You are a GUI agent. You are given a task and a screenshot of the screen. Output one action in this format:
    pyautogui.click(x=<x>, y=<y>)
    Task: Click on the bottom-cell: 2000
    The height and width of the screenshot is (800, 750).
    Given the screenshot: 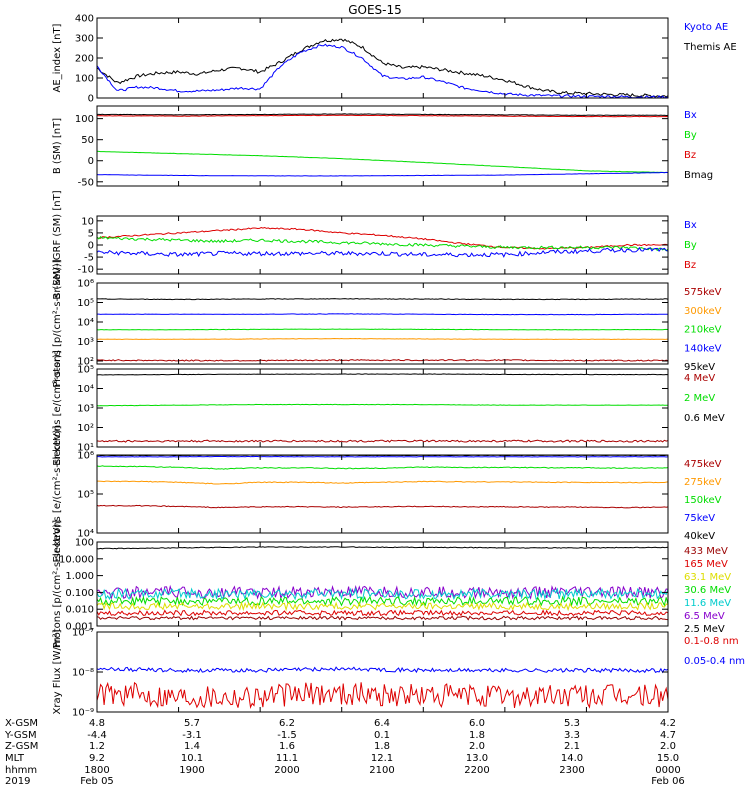 What is the action you would take?
    pyautogui.click(x=286, y=770)
    